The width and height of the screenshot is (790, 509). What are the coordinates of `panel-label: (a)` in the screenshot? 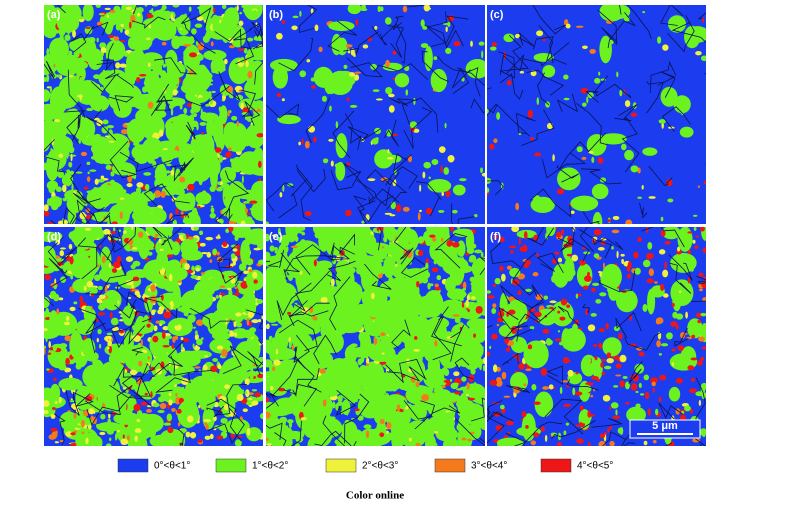 It's located at (54, 15).